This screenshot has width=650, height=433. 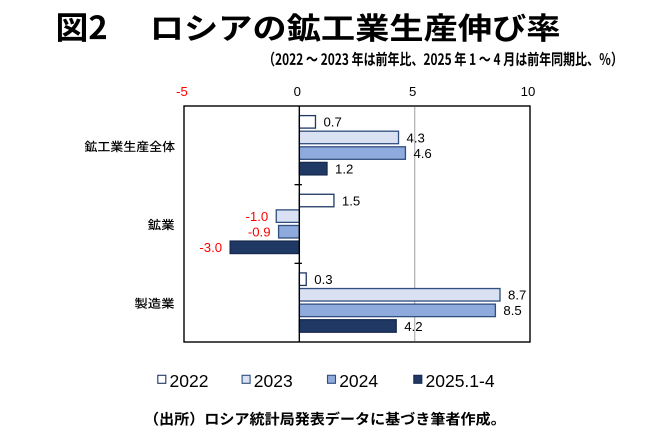 What do you see at coordinates (323, 279) in the screenshot?
I see `svg-text: 0.3` at bounding box center [323, 279].